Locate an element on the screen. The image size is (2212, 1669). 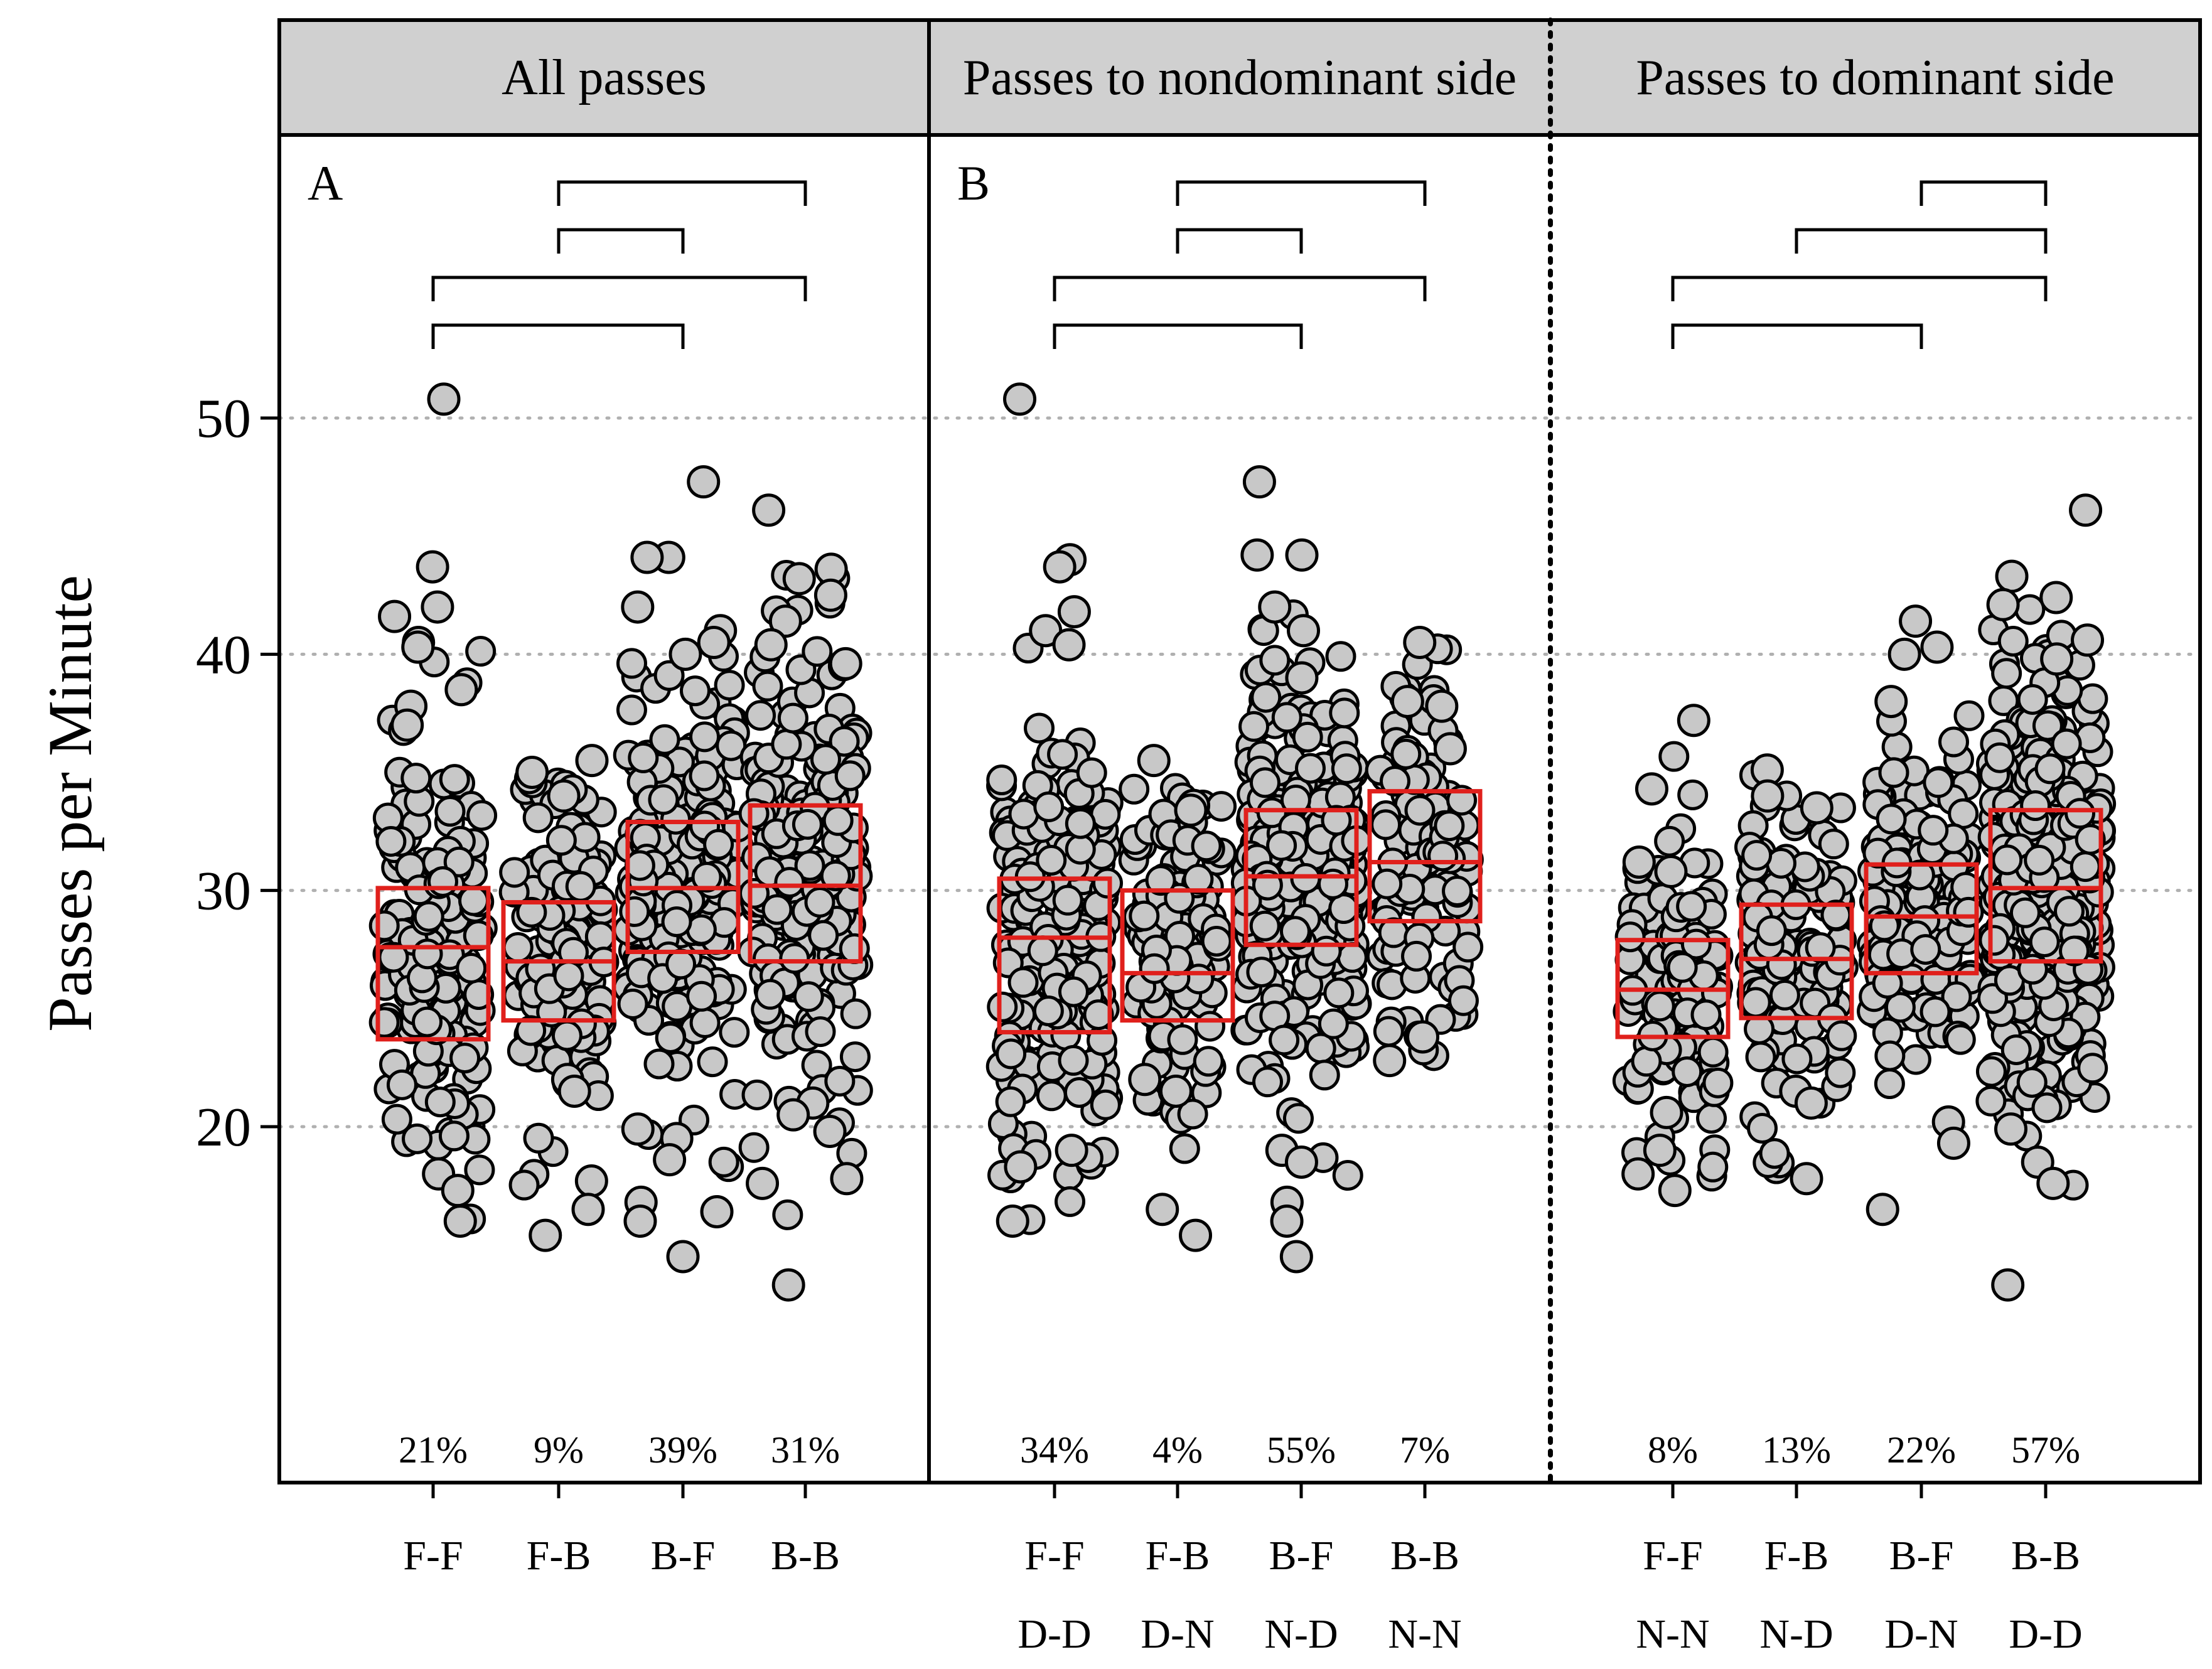
panel-title-1: All passes is located at coordinates (604, 78).